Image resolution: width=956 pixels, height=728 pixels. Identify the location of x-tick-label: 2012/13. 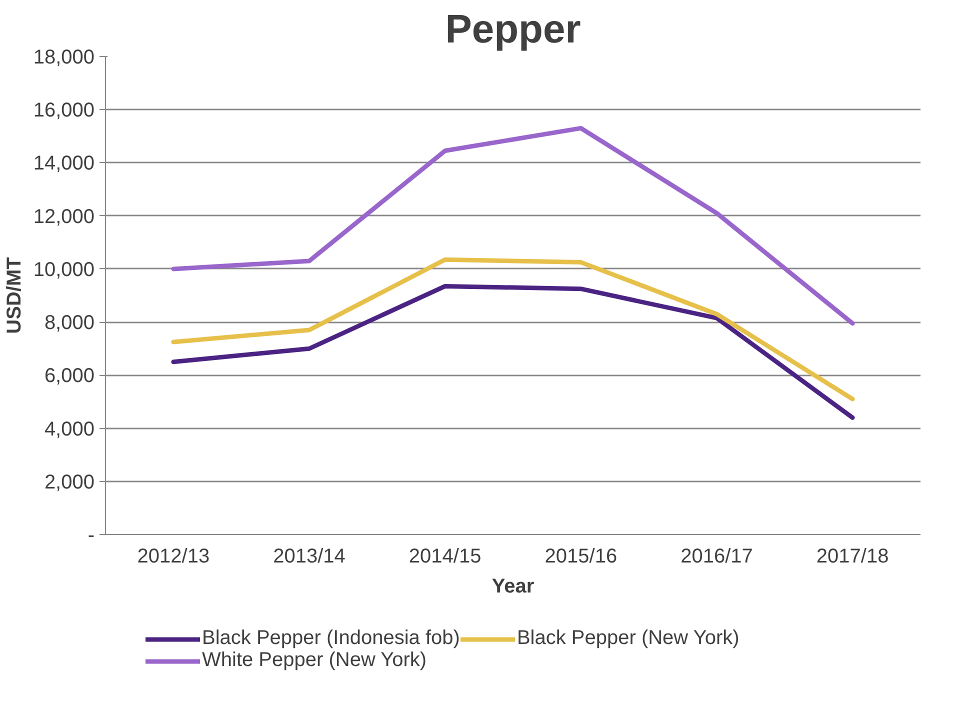
(173, 557).